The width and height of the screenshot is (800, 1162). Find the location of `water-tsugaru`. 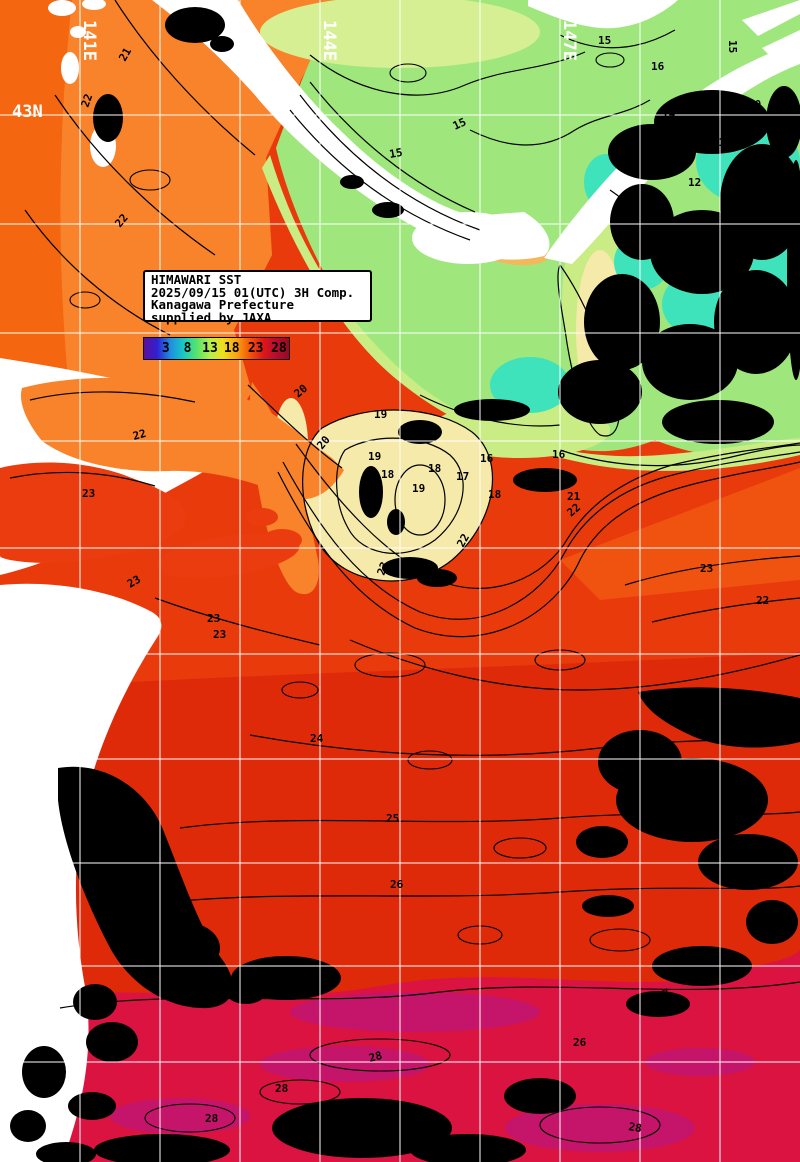

water-tsugaru is located at coordinates (182, 438).